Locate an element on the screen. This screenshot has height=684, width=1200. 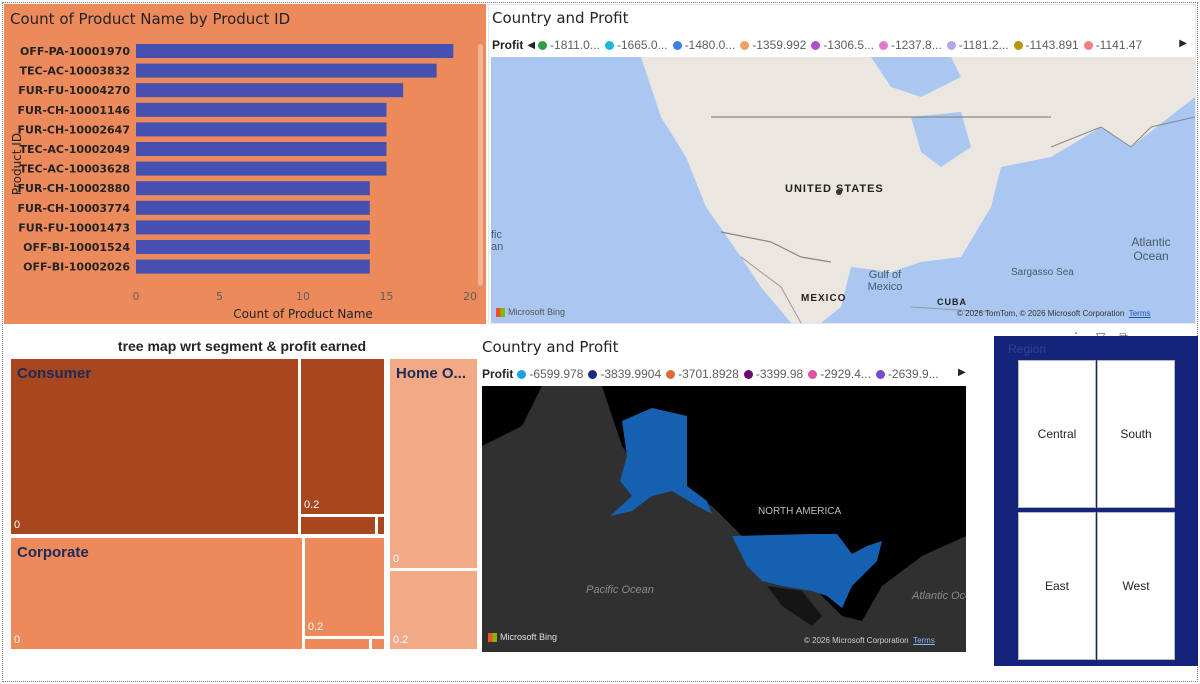
treemap-tile-corporate: Corporate 0 is located at coordinates (156, 593).